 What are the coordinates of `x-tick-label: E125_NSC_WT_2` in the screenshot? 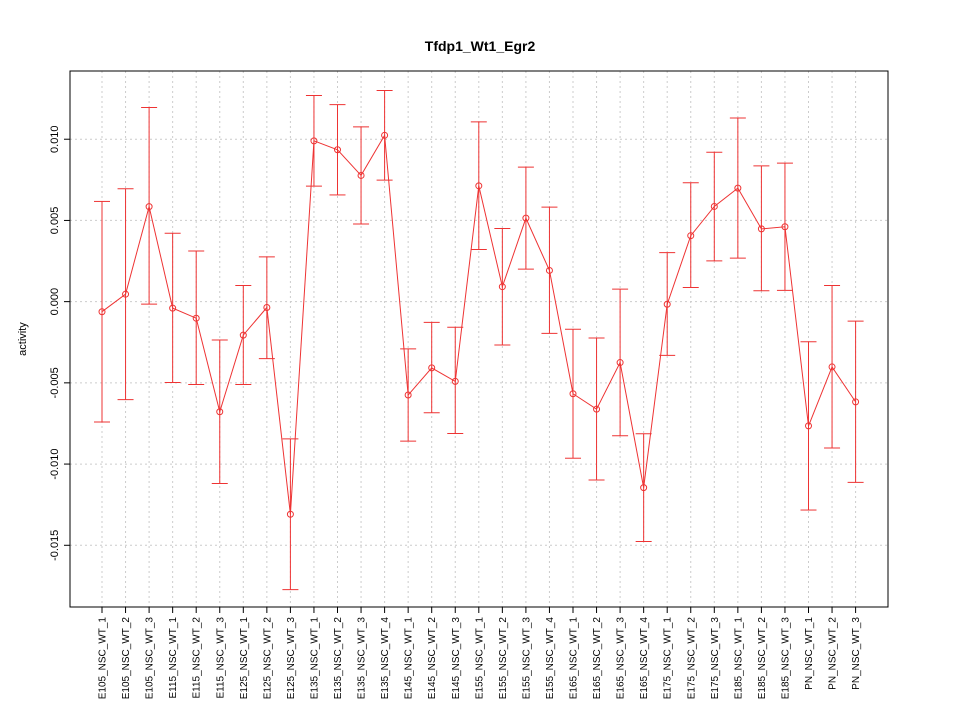 It's located at (267, 658).